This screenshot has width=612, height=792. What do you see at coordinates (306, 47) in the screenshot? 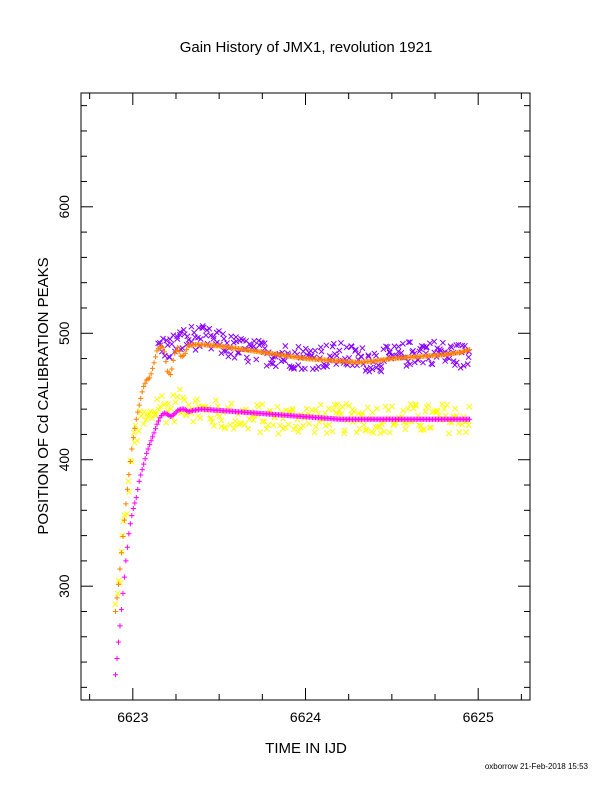
I see `chart-title: Gain History of JMX1, revolution 1921` at bounding box center [306, 47].